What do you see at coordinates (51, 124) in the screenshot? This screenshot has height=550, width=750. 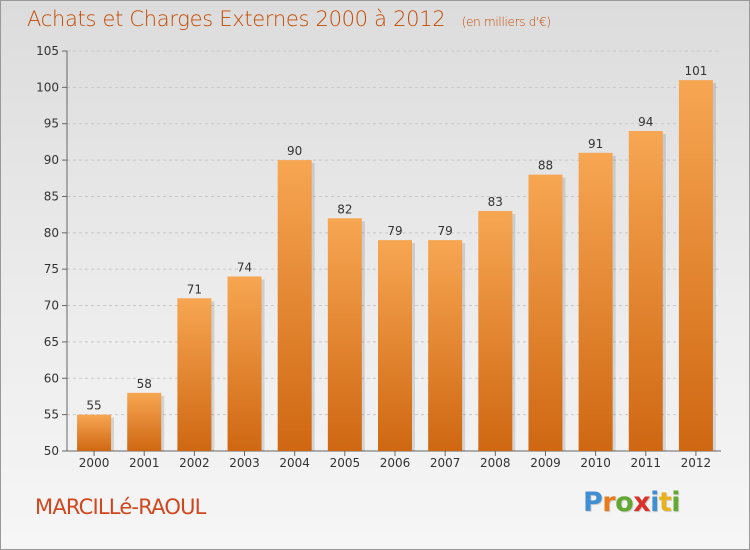 I see `y-tick-label: 95` at bounding box center [51, 124].